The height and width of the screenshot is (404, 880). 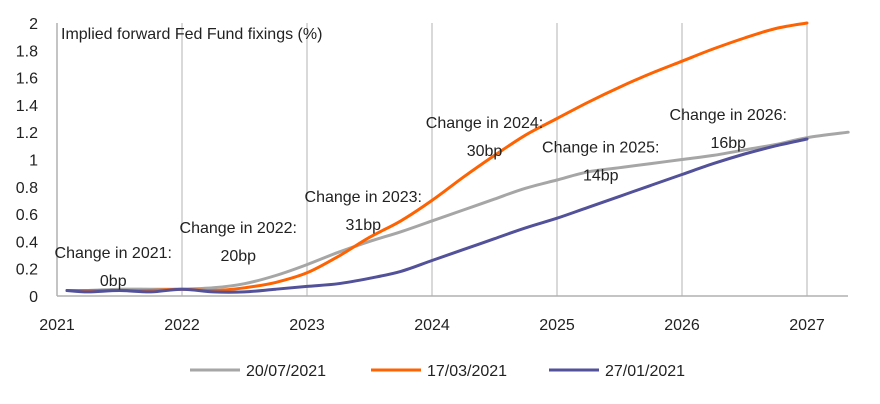 What do you see at coordinates (238, 228) in the screenshot?
I see `annotation-heading: Change in 2022:` at bounding box center [238, 228].